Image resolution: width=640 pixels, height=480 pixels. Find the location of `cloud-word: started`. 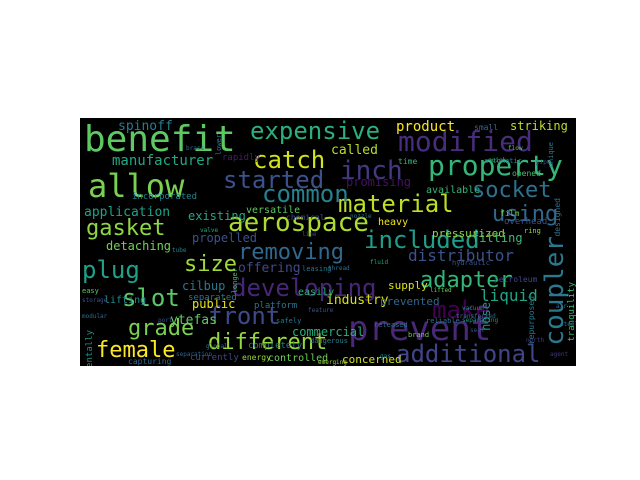

cloud-word: started is located at coordinates (274, 180).